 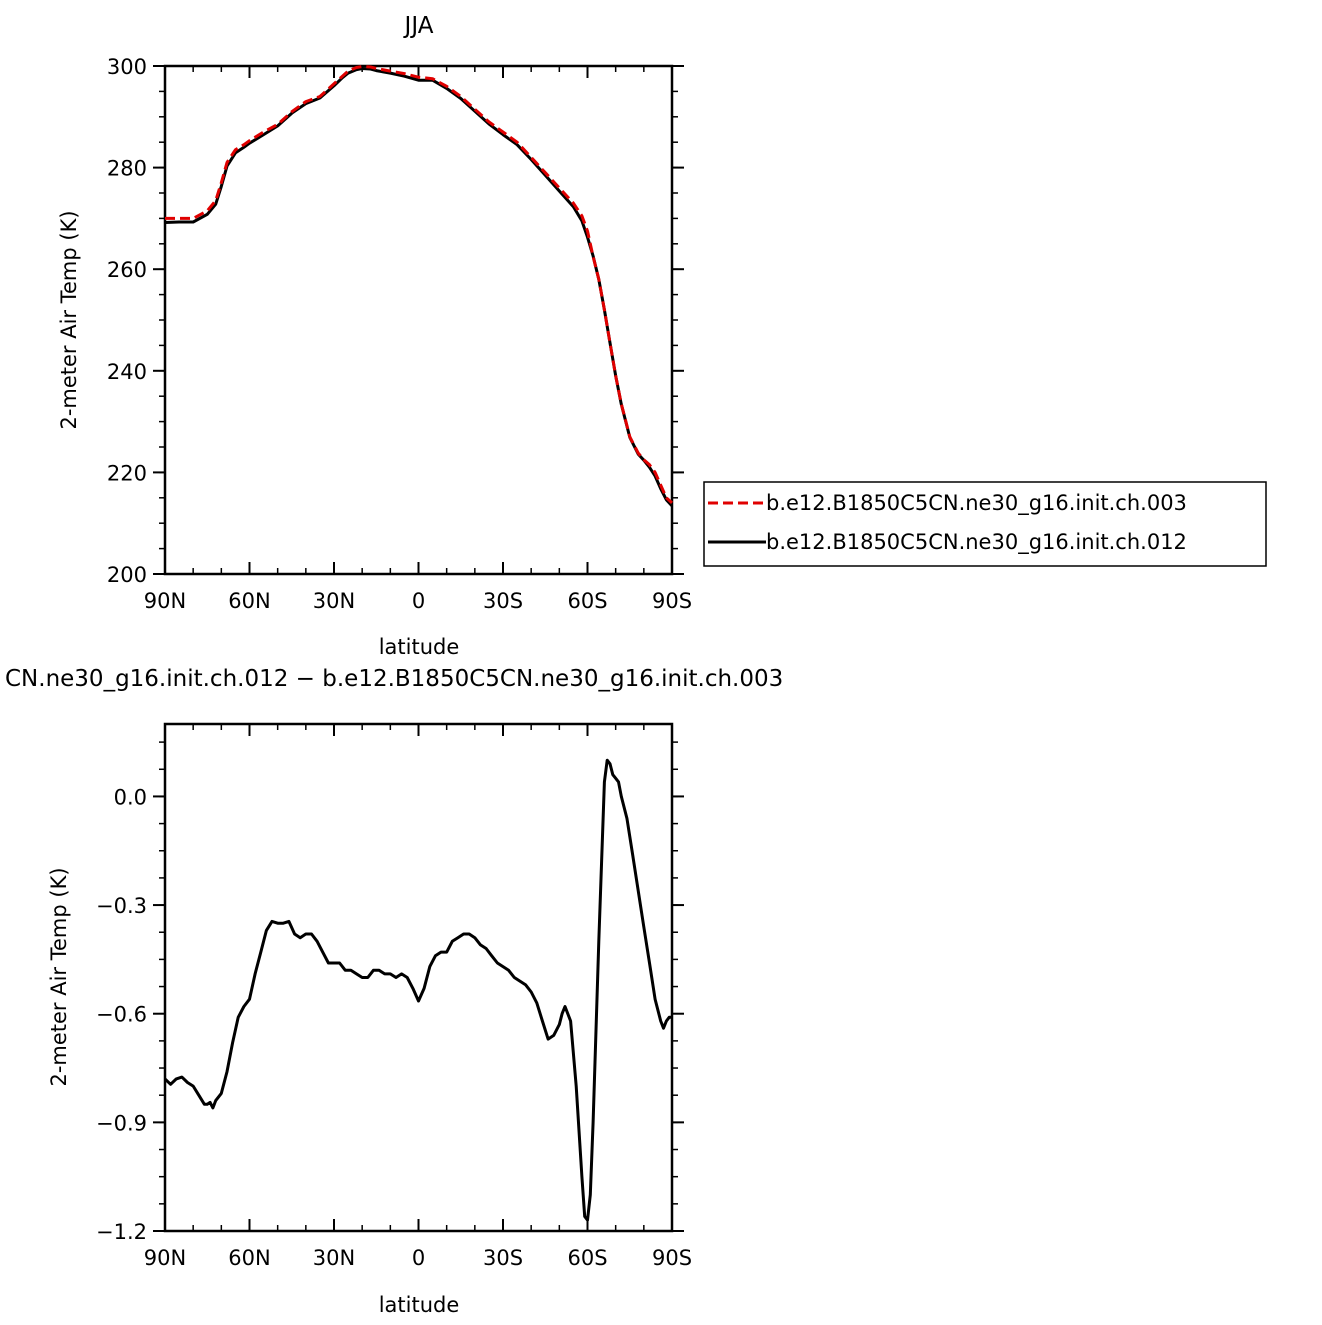 I want to click on legend-label-003: b.e12.B1850C5CN.ne30_g16.init.ch.003, so click(x=976, y=503).